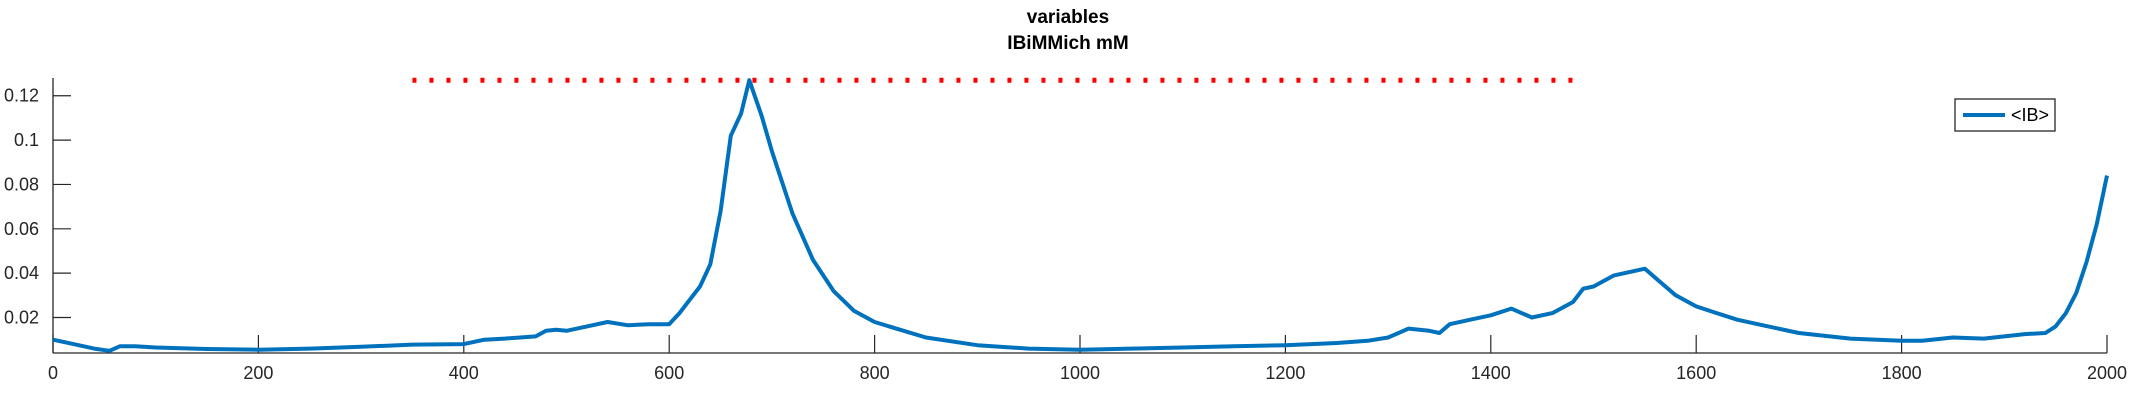  Describe the element at coordinates (1285, 373) in the screenshot. I see `x-tick-label: 1200` at that location.